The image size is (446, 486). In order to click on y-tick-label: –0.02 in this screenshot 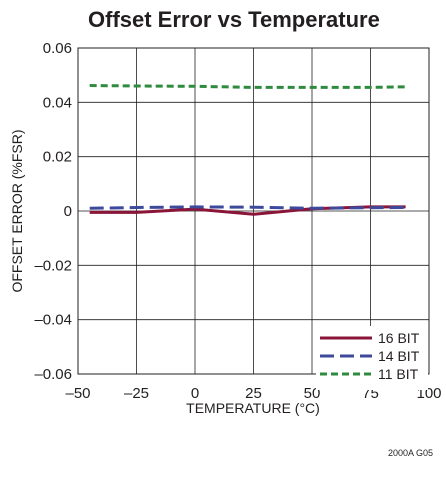, I will do `click(53, 265)`.